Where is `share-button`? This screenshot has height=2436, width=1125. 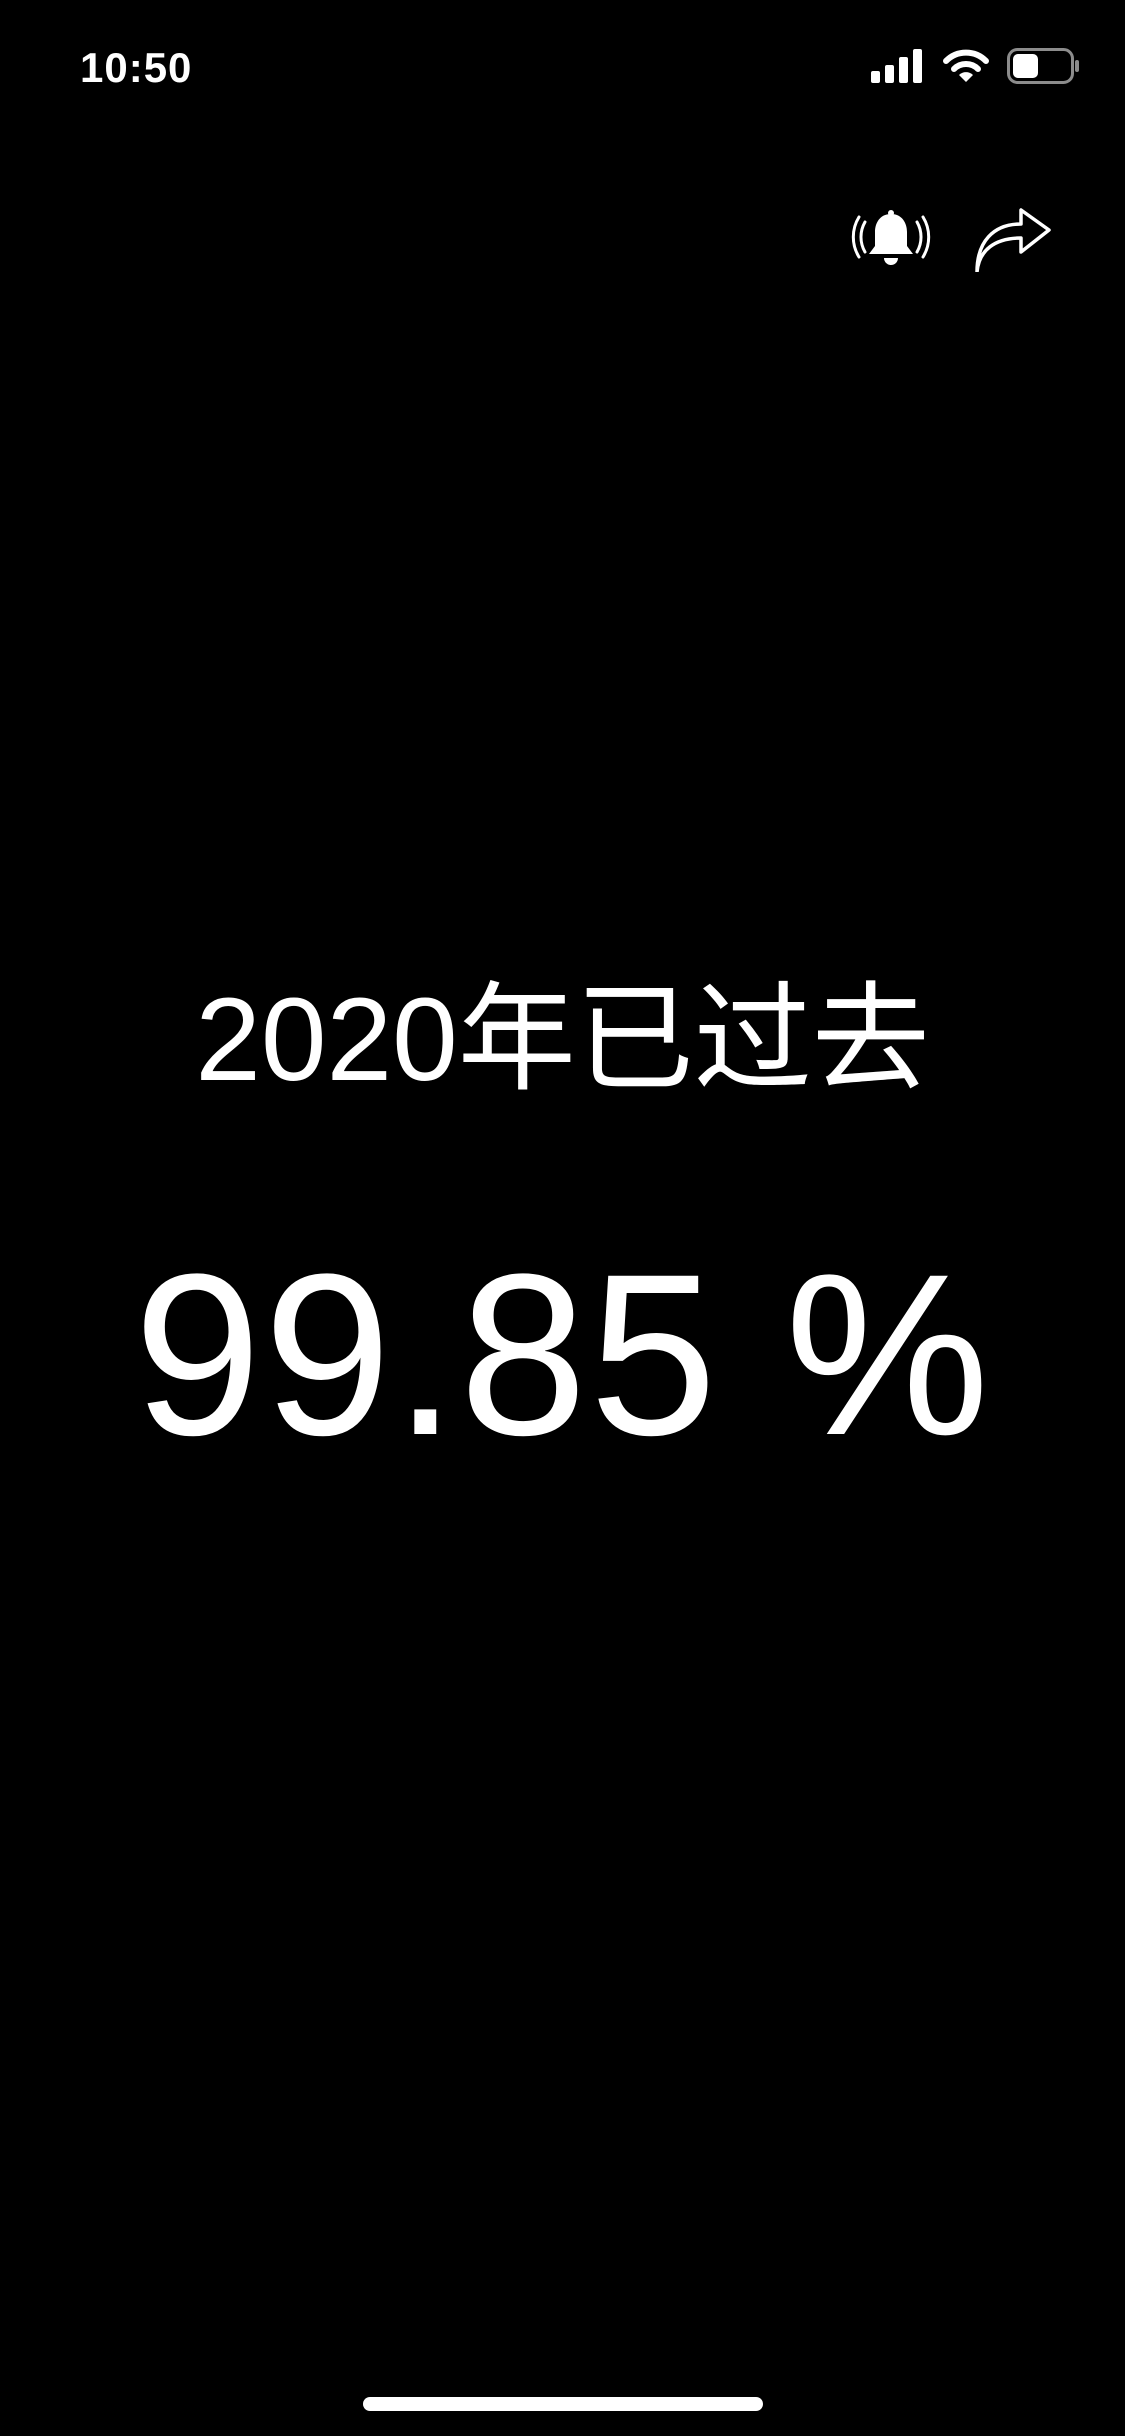 share-button is located at coordinates (1013, 240).